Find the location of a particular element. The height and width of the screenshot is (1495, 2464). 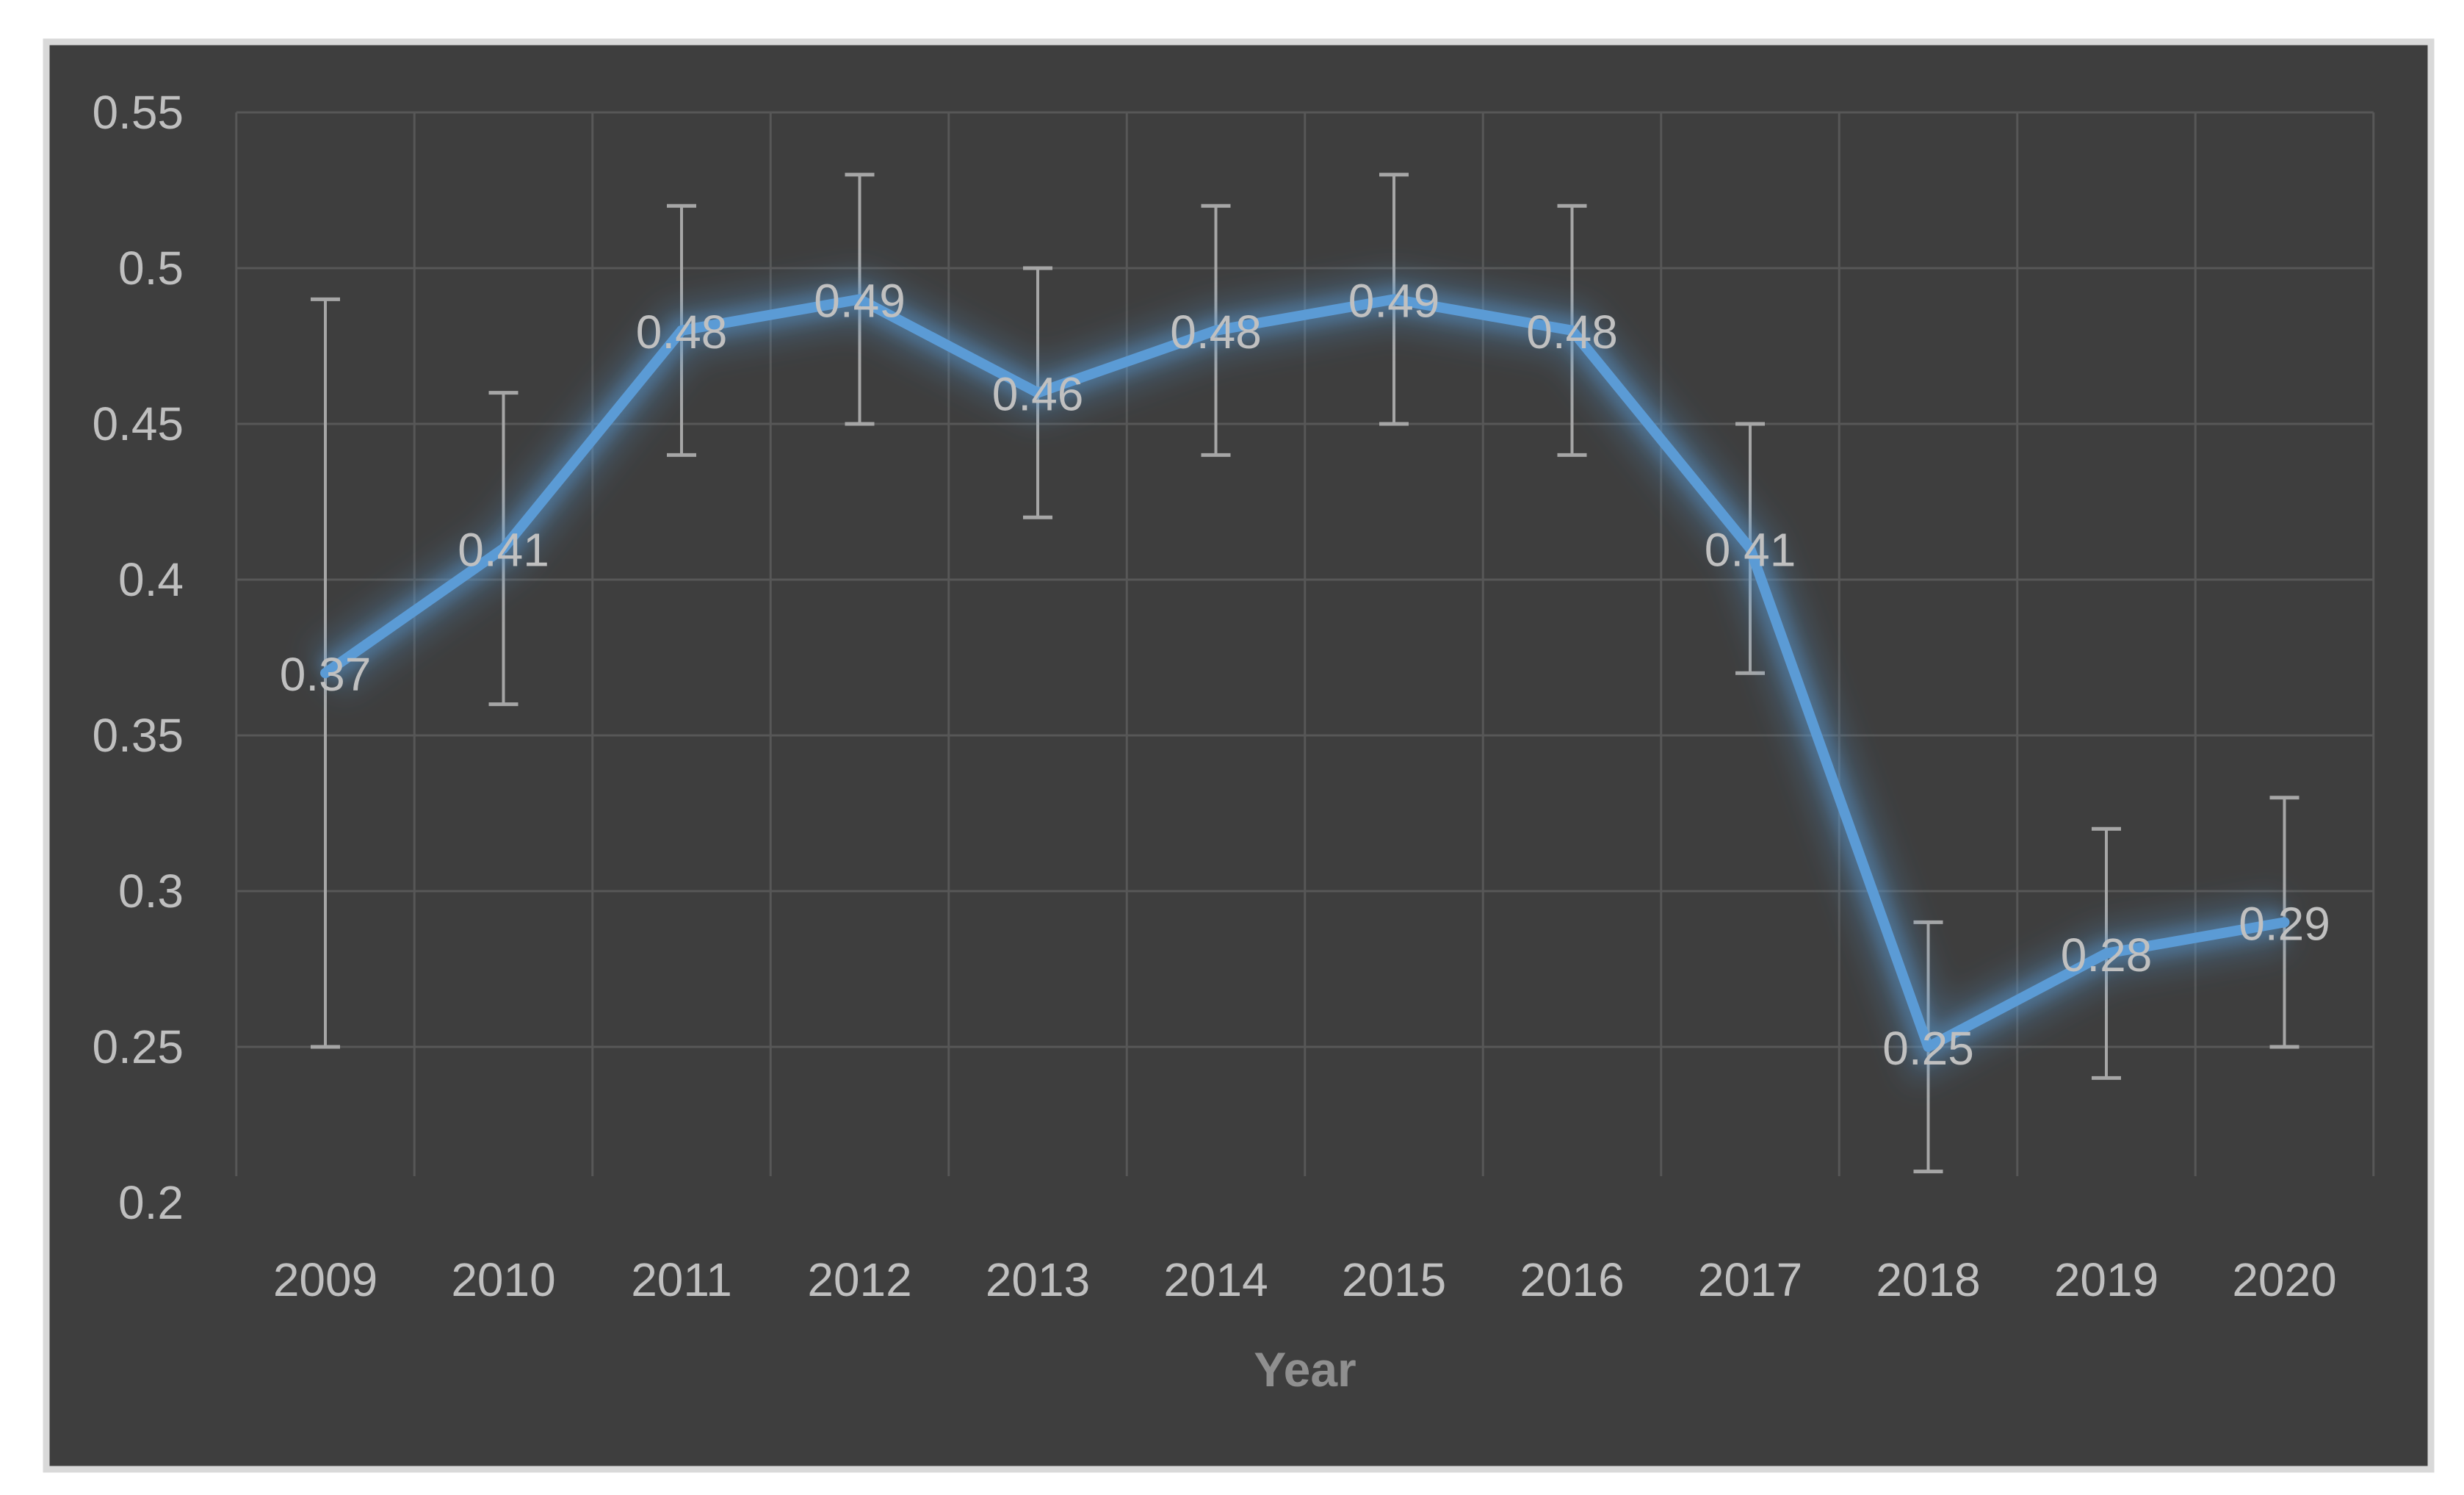

y-axis-labels: 0.55 0.5 0.45 0.4 0.35 0.3 0.25 0.2 is located at coordinates (138, 657).